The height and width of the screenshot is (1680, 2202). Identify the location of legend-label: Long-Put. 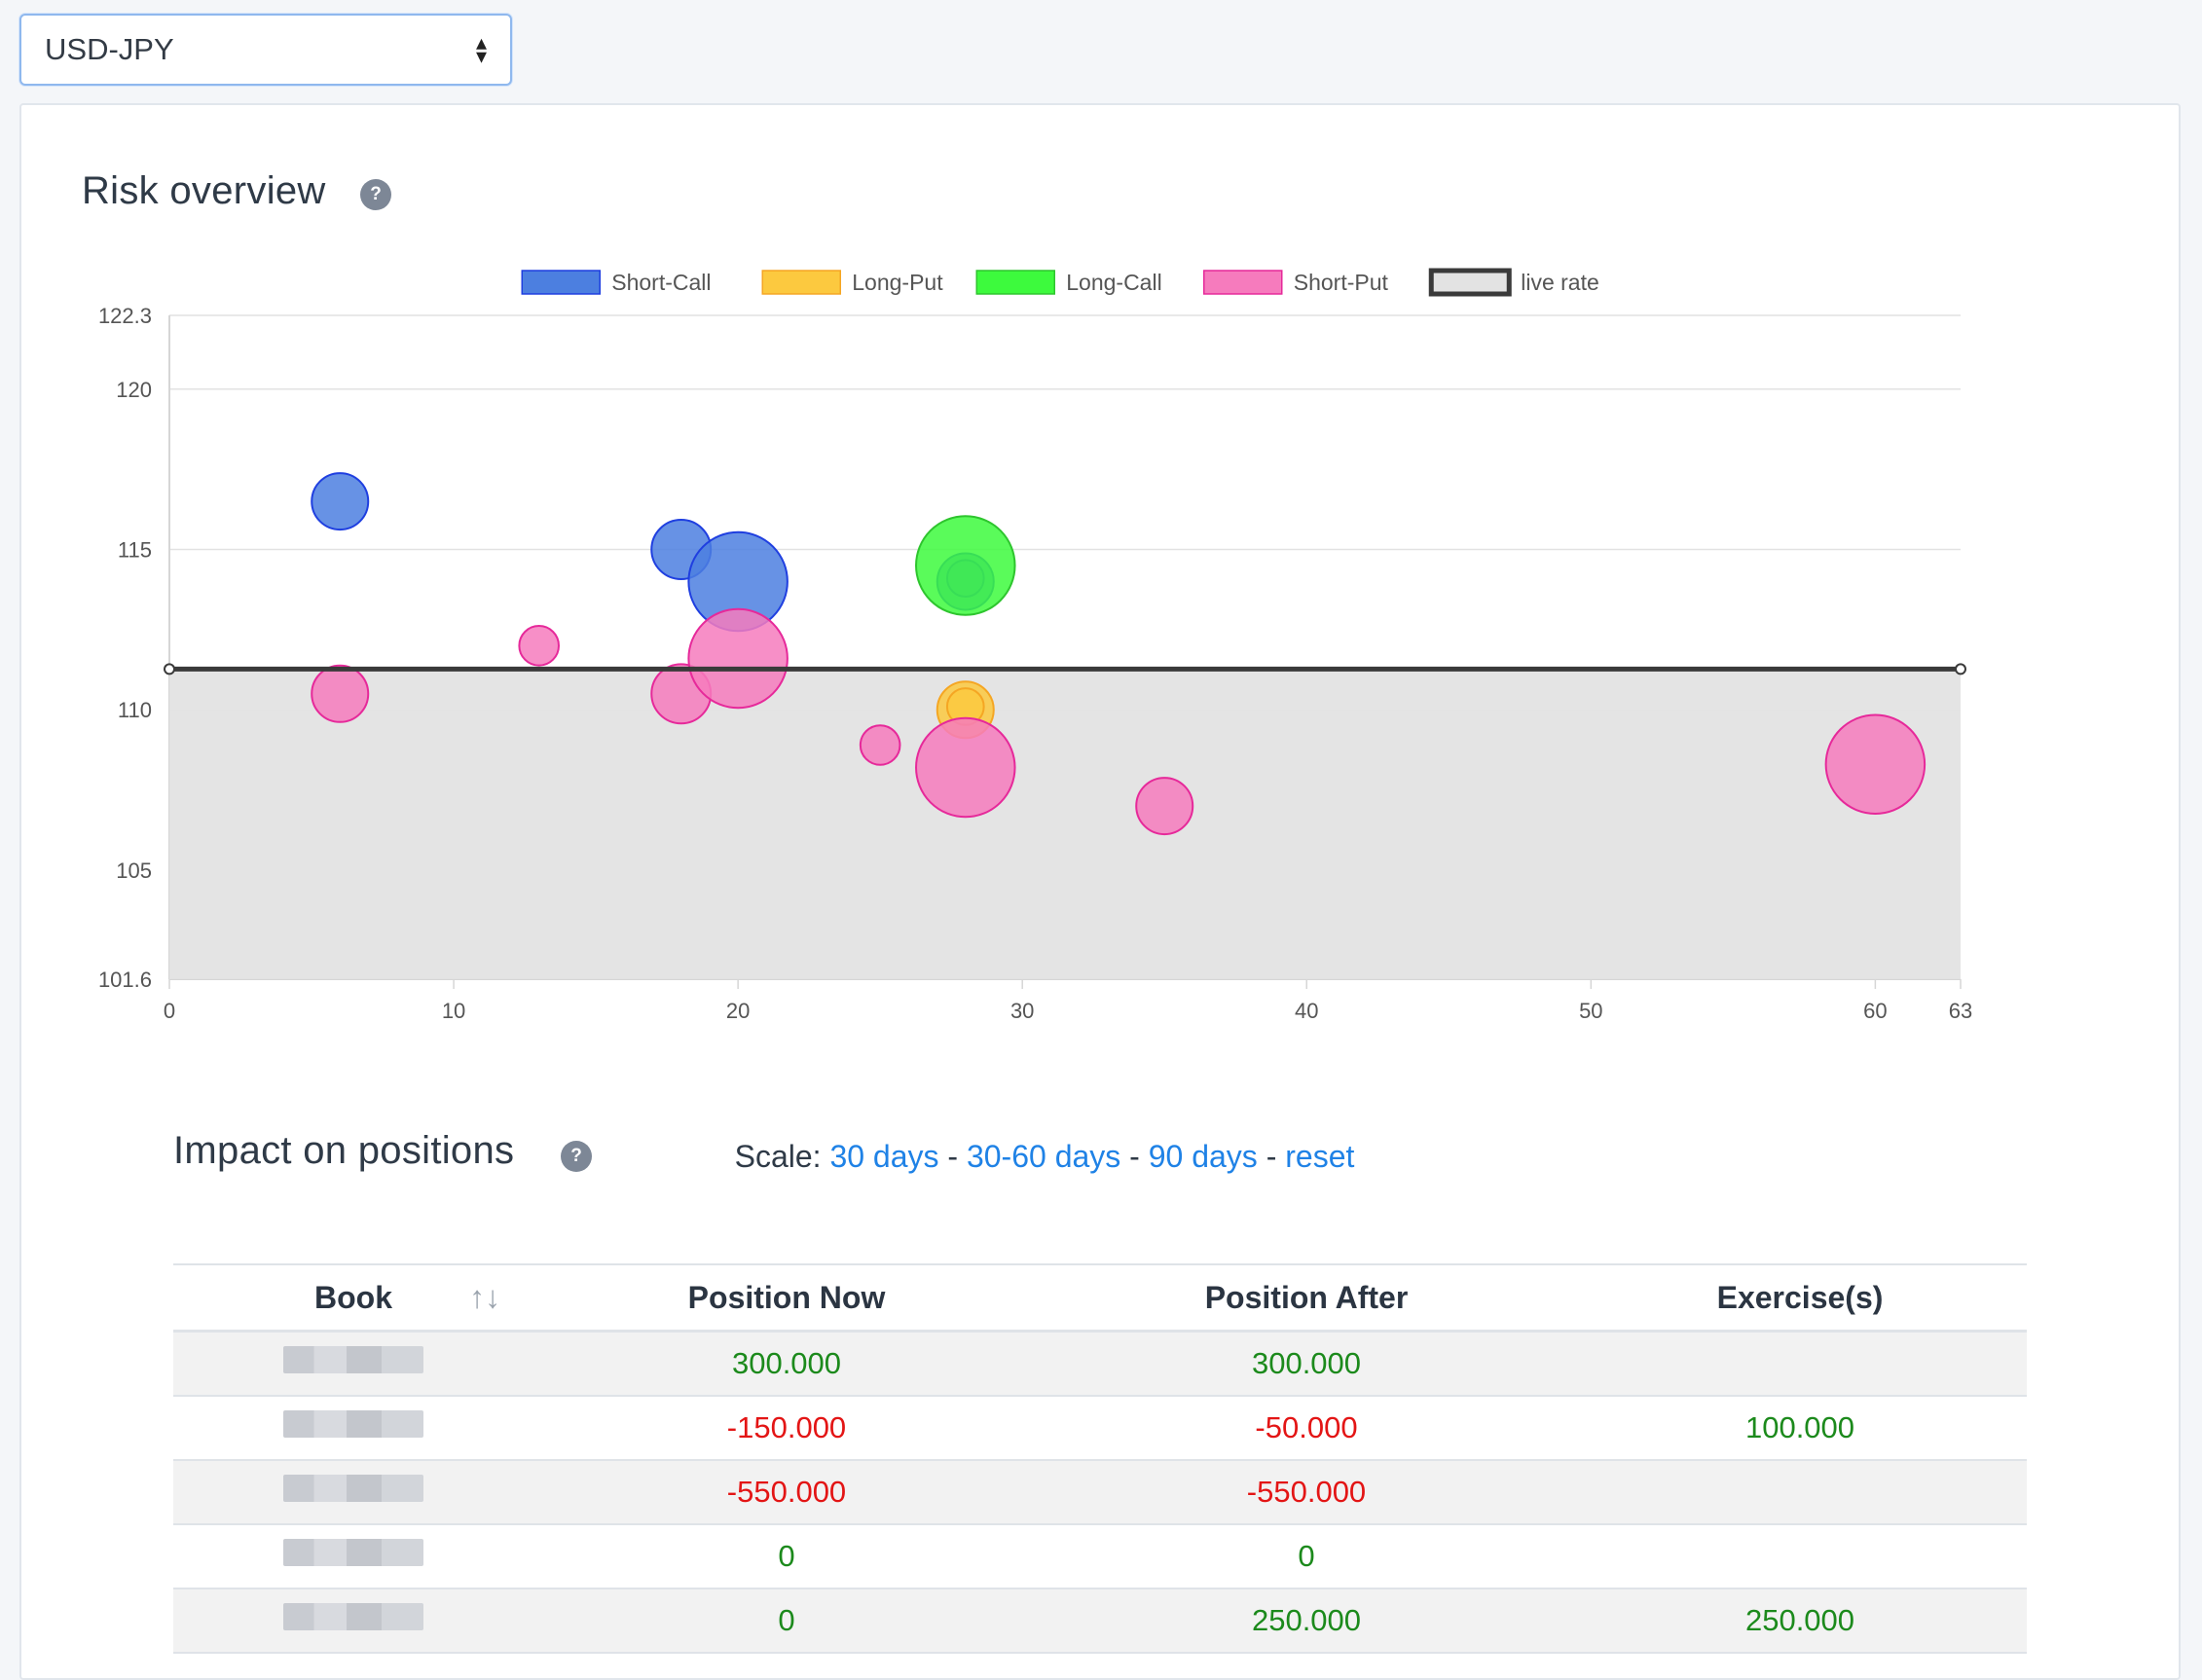
(897, 282).